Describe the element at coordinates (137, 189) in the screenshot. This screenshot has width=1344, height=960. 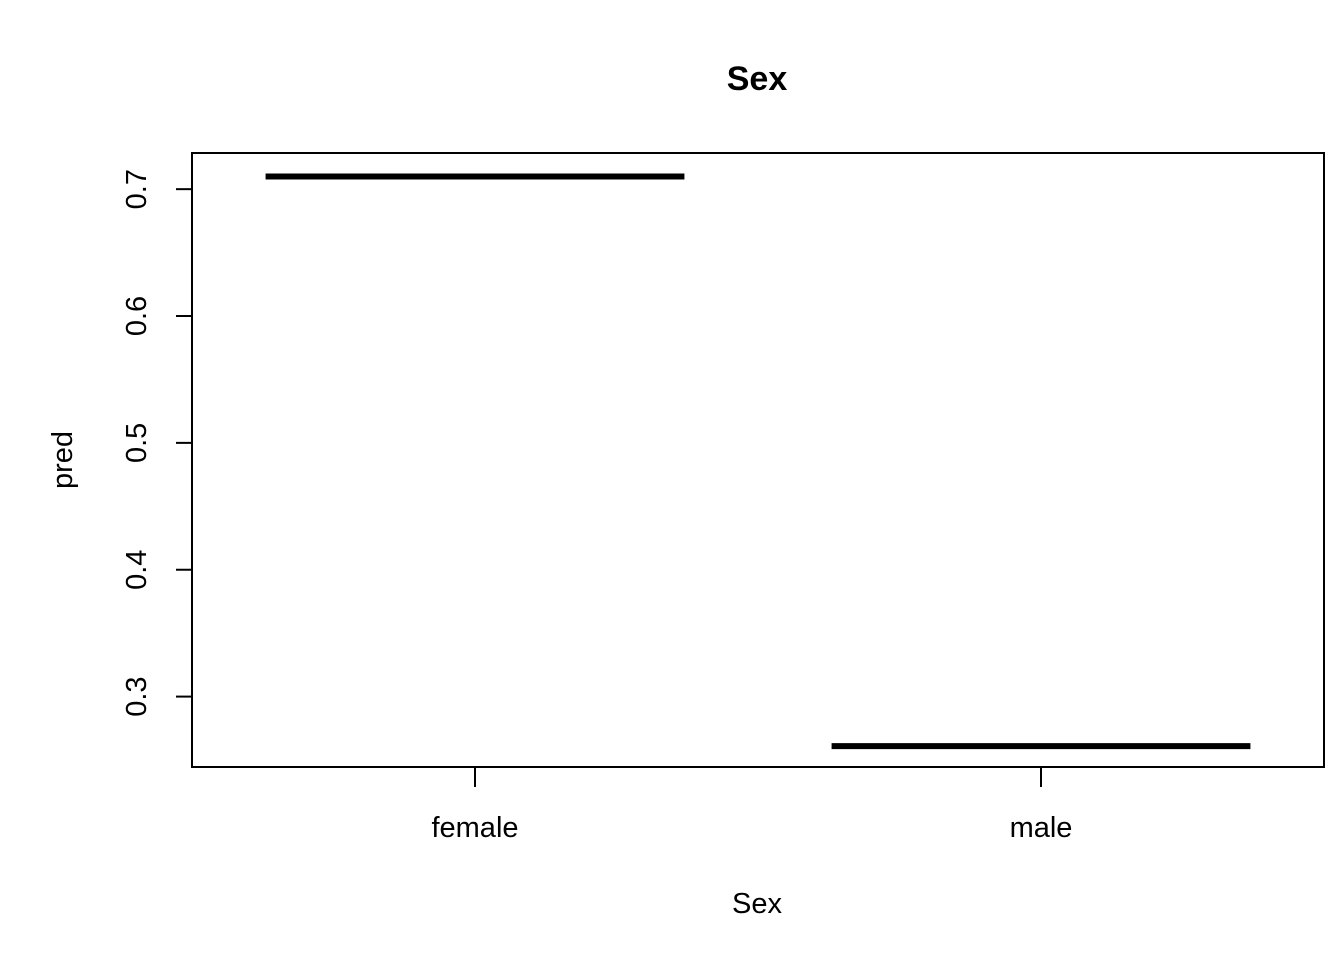
I see `y-tick-label-4: 0.7` at that location.